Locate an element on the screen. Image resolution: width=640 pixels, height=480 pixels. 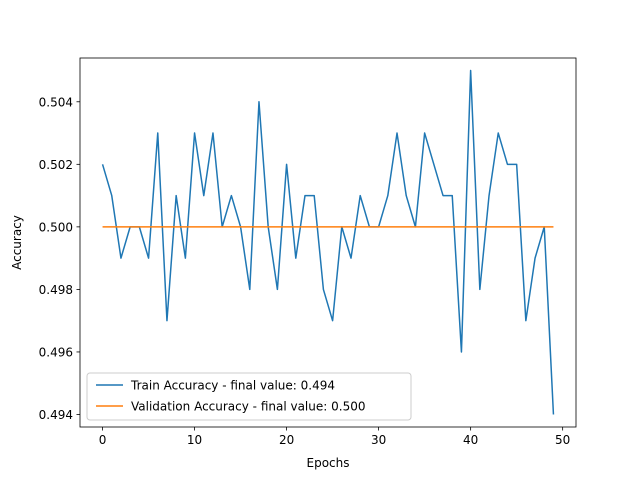
y-axis-label: Accuracy is located at coordinates (17, 242).